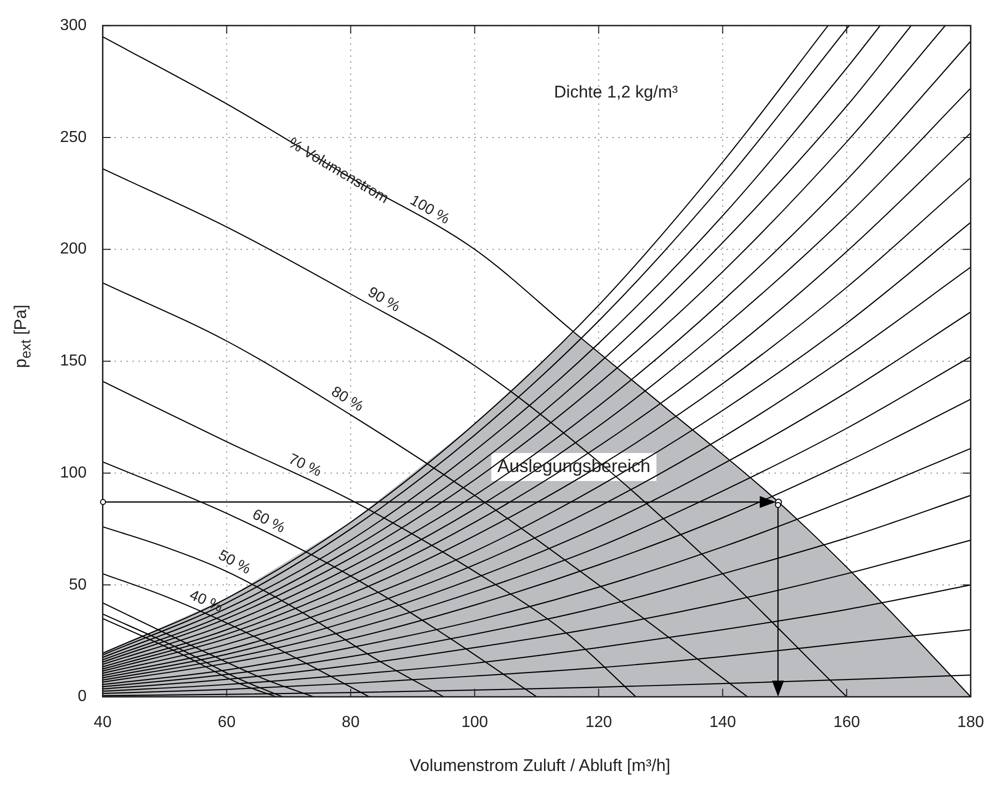  Describe the element at coordinates (347, 399) in the screenshot. I see `text: 80 %` at that location.